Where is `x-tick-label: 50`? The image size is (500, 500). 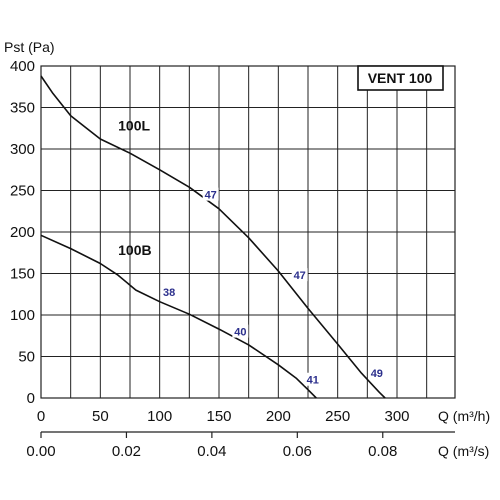 x-tick-label: 50 is located at coordinates (100, 416).